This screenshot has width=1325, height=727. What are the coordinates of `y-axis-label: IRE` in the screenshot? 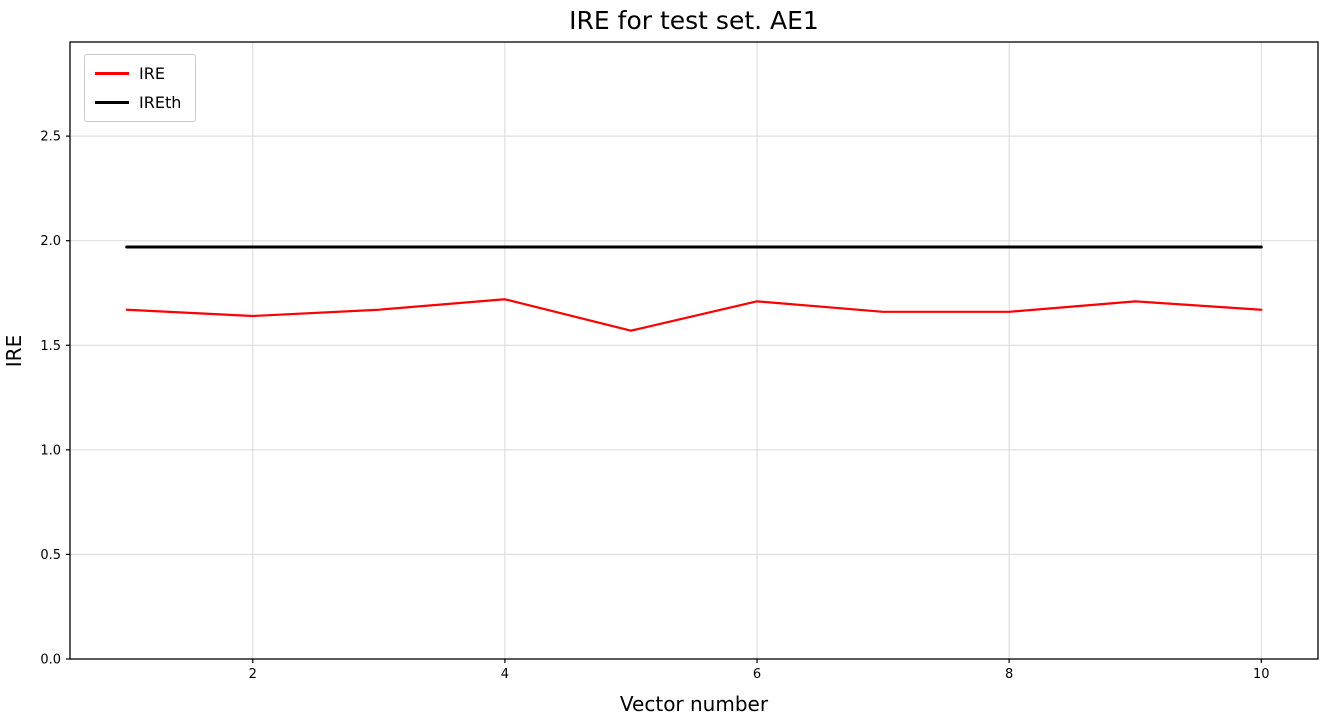 It's located at (14, 351).